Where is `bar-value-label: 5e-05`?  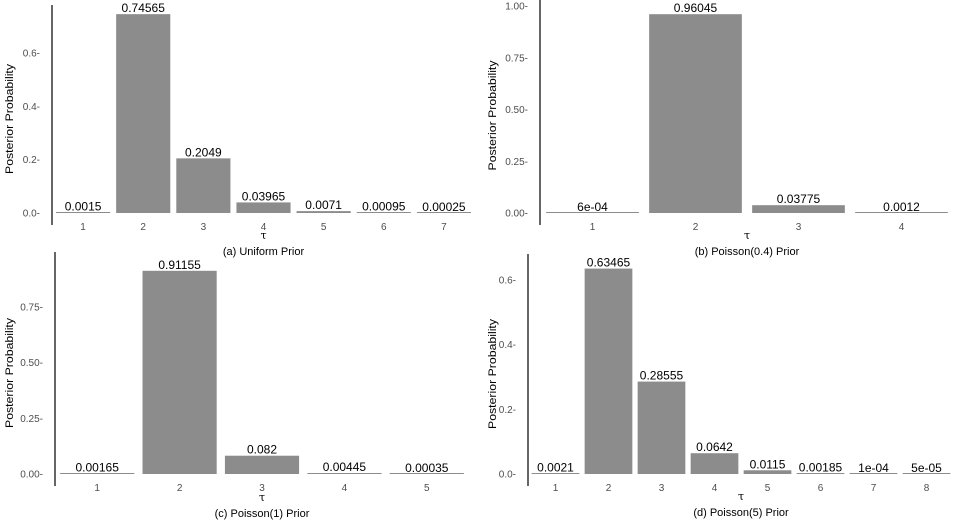 bar-value-label: 5e-05 is located at coordinates (926, 468).